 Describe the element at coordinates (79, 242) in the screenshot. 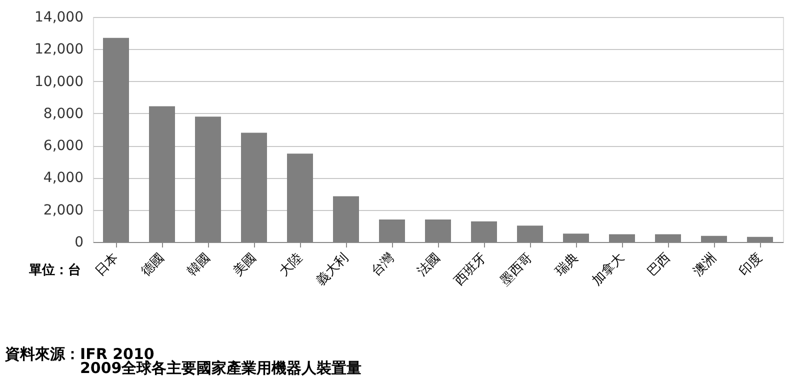

I see `y-tick-label: 0` at that location.